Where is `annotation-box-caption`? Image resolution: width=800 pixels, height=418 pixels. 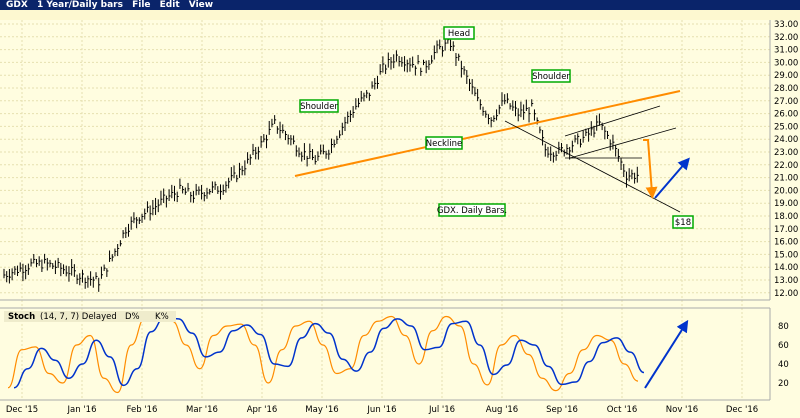 annotation-box-caption is located at coordinates (472, 210).